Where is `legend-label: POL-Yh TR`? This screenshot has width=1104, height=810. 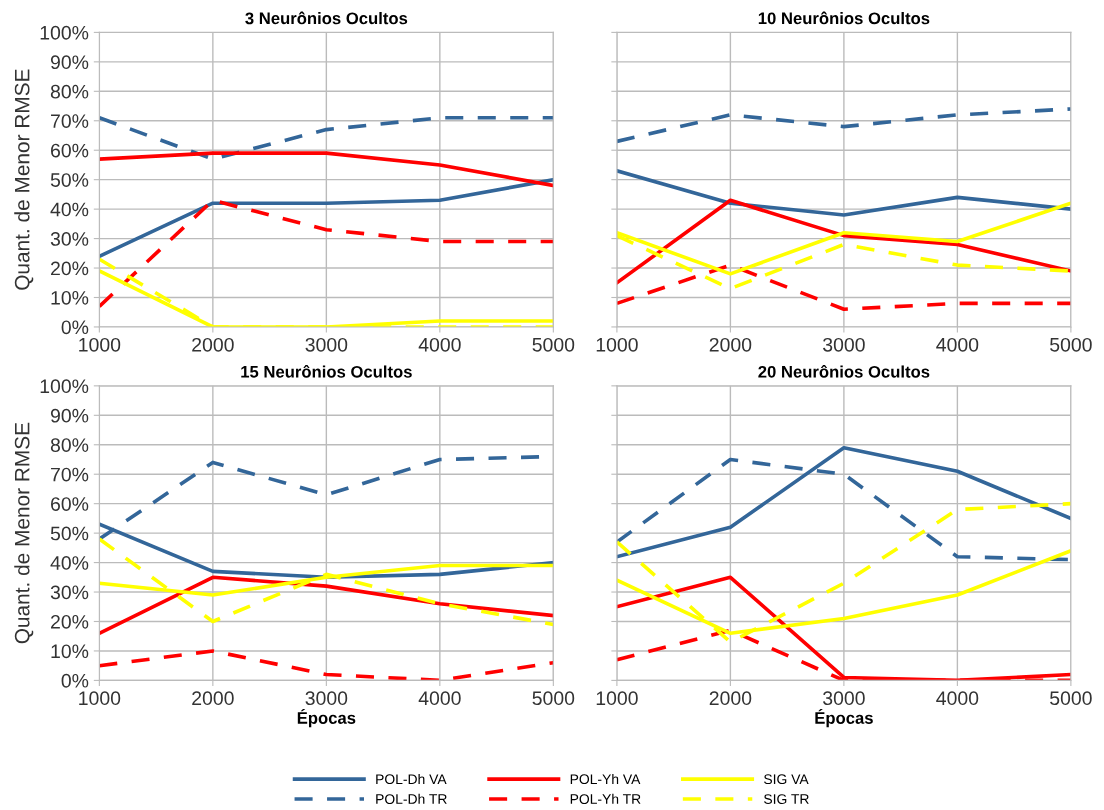
legend-label: POL-Yh TR is located at coordinates (605, 798).